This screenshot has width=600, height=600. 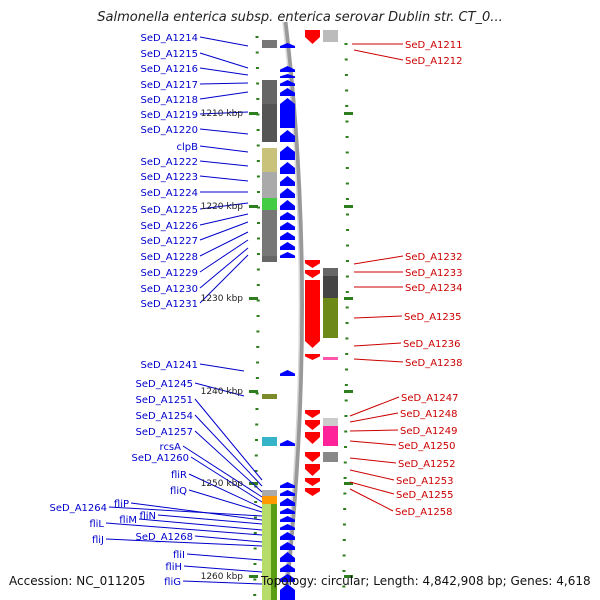 I want to click on gene-label-left: fliM, so click(x=128, y=520).